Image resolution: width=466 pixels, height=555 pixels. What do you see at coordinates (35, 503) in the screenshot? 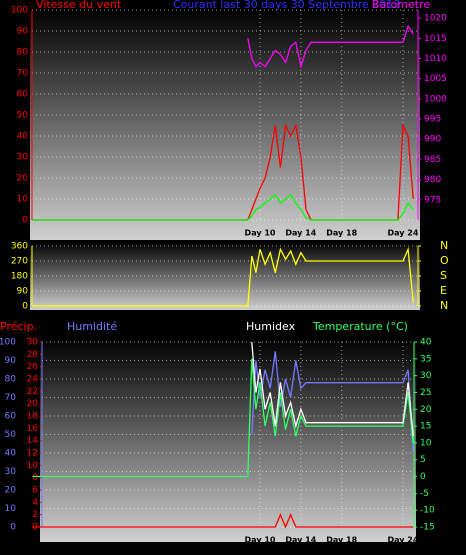
I see `y3-tick-label: 4` at bounding box center [35, 503].